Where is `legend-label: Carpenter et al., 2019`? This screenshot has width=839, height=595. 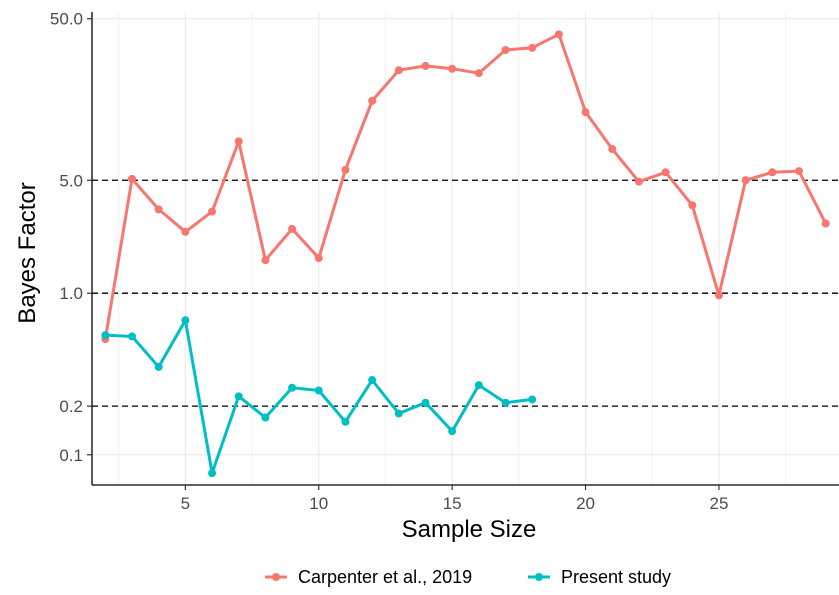
legend-label: Carpenter et al., 2019 is located at coordinates (385, 577).